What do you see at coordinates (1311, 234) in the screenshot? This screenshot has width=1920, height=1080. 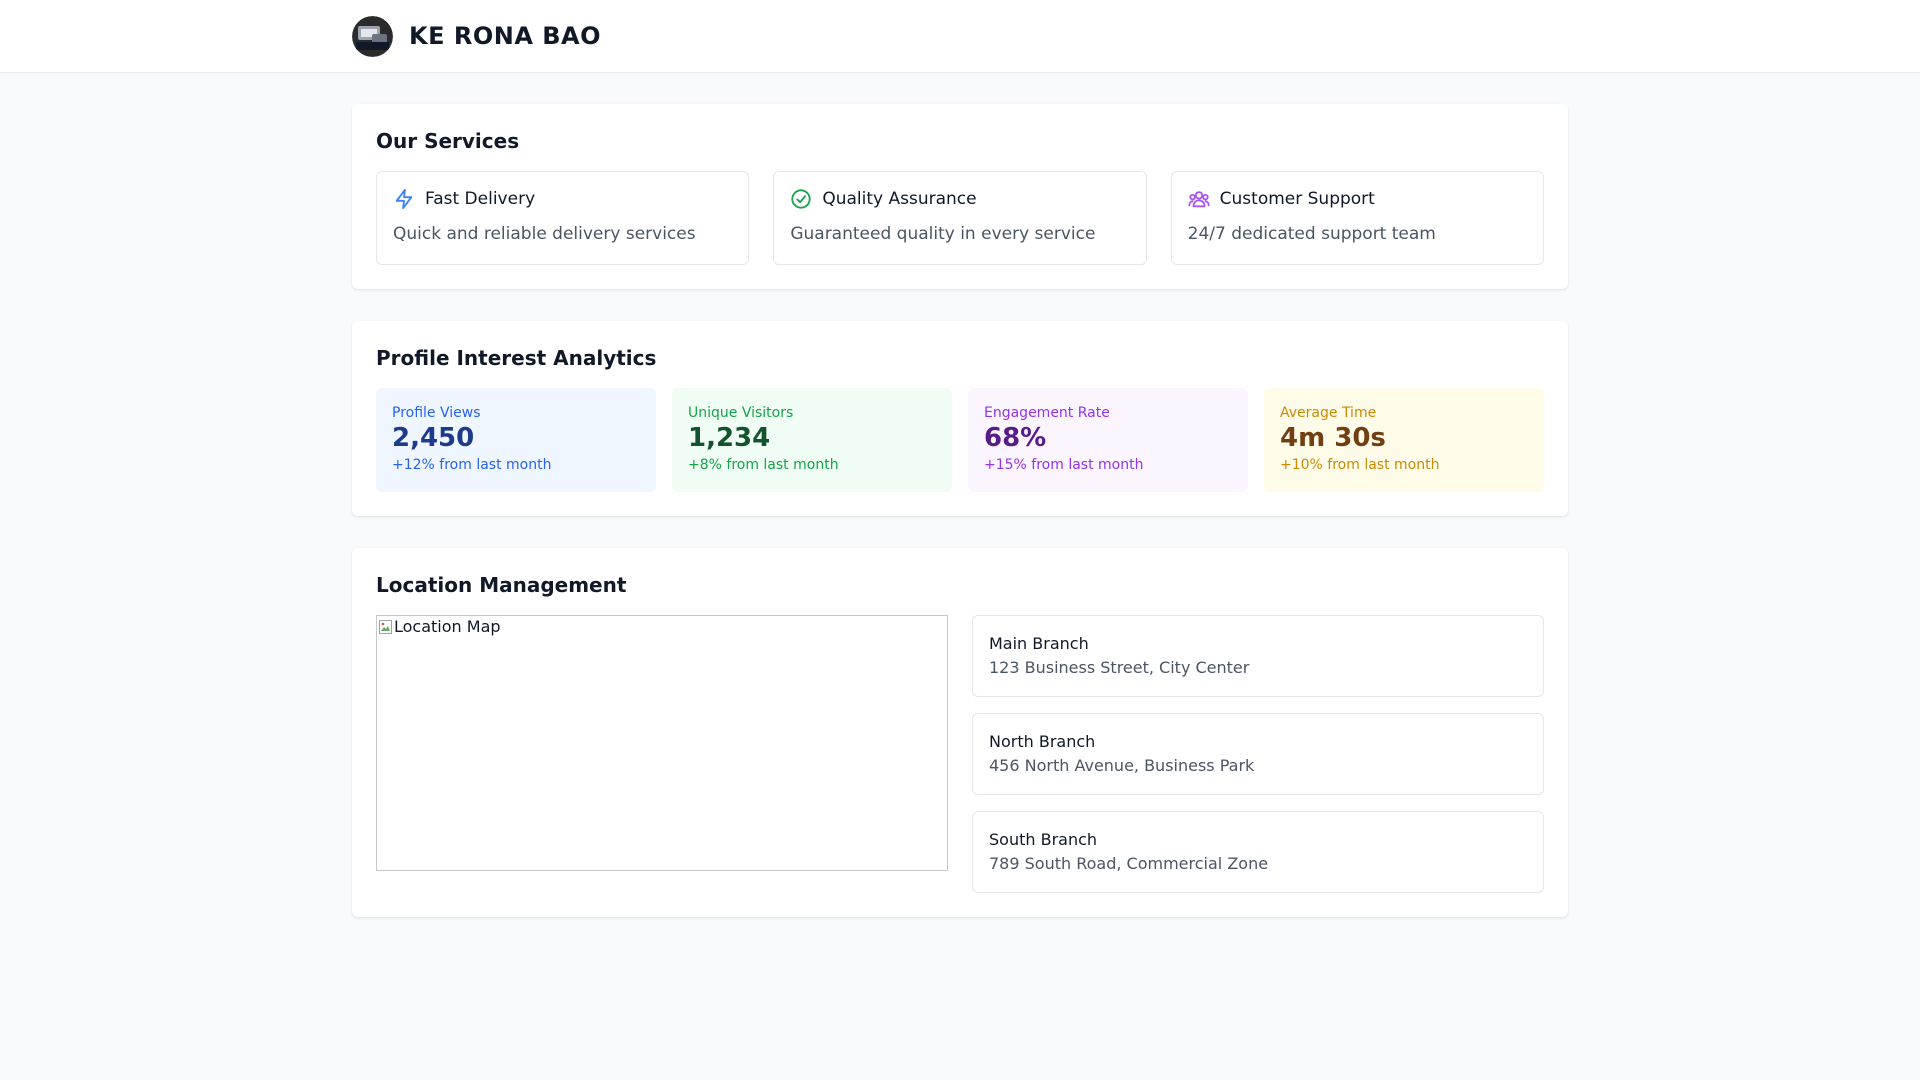 I see `service-description: 24/7 dedicated support team` at bounding box center [1311, 234].